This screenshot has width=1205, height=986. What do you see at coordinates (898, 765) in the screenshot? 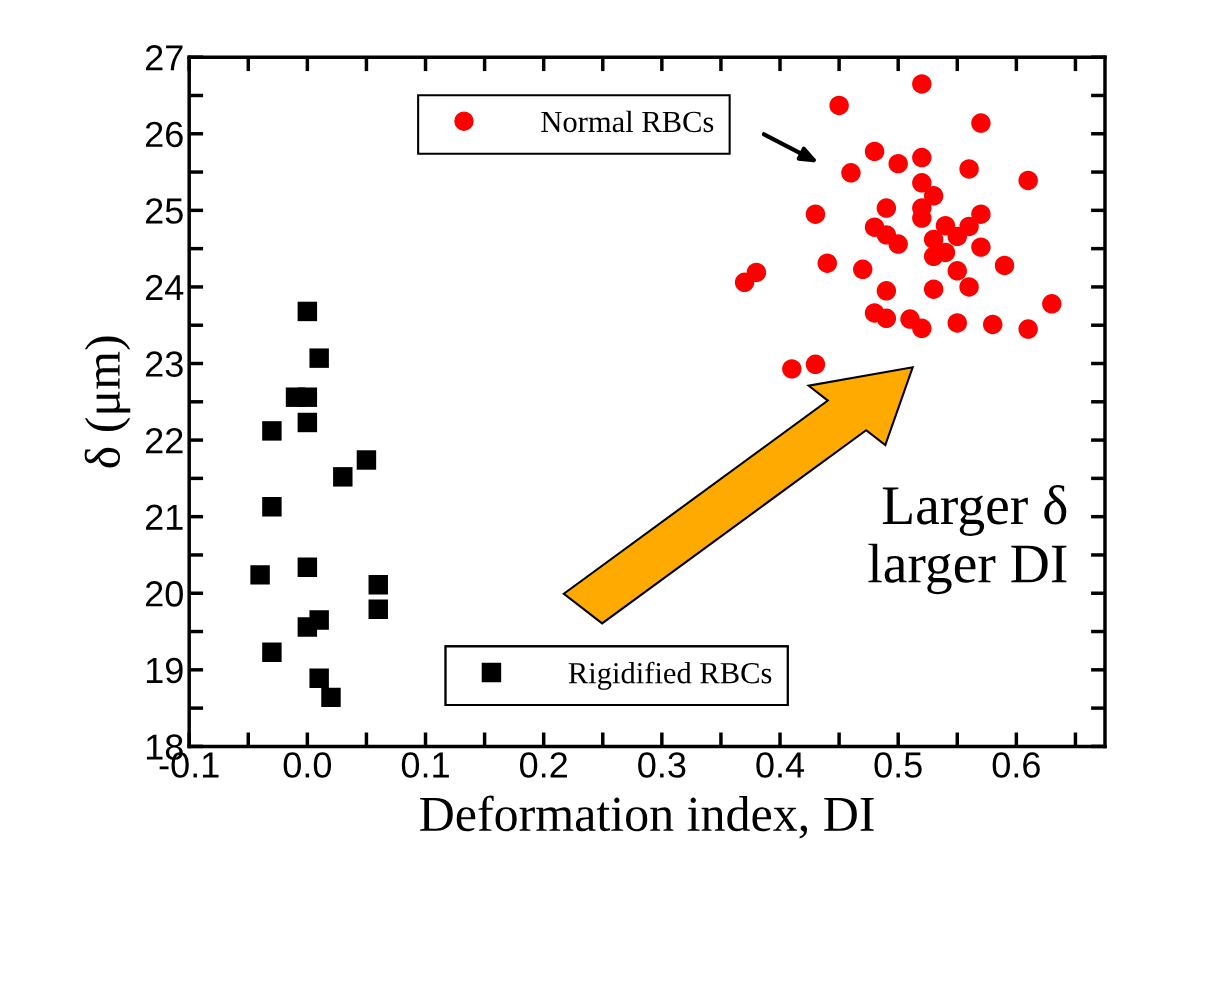
I see `x-tick-label: 0.5` at bounding box center [898, 765].